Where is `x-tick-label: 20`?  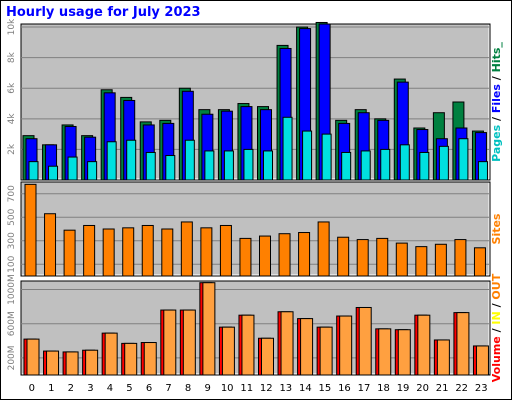
x-tick-label: 20 is located at coordinates (422, 388).